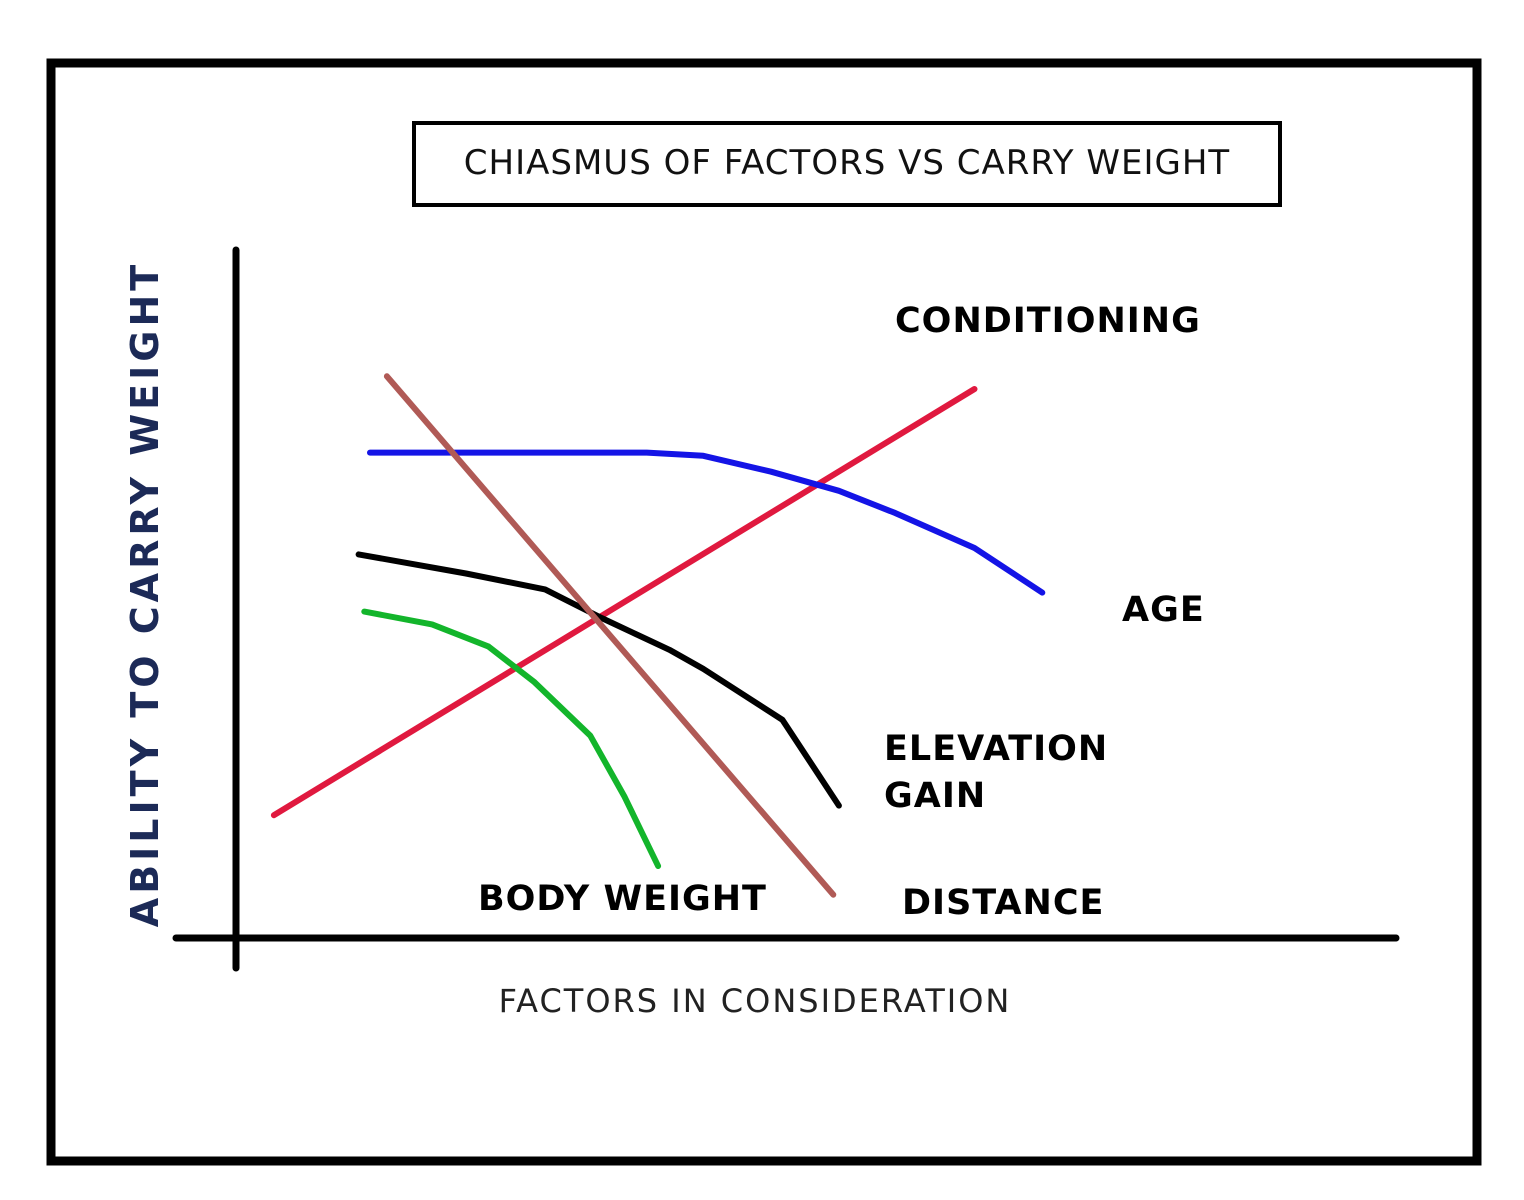 This screenshot has height=1200, width=1524. I want to click on series-label-conditioning: CONDITIONING, so click(1048, 321).